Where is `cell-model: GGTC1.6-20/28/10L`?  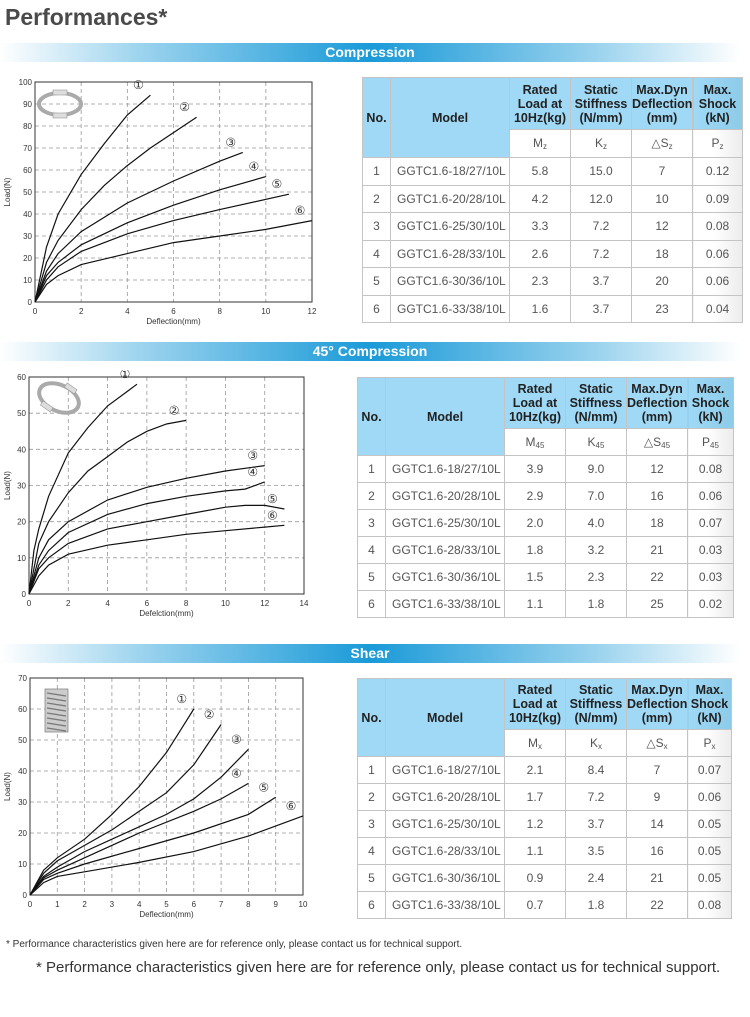 cell-model: GGTC1.6-20/28/10L is located at coordinates (445, 496).